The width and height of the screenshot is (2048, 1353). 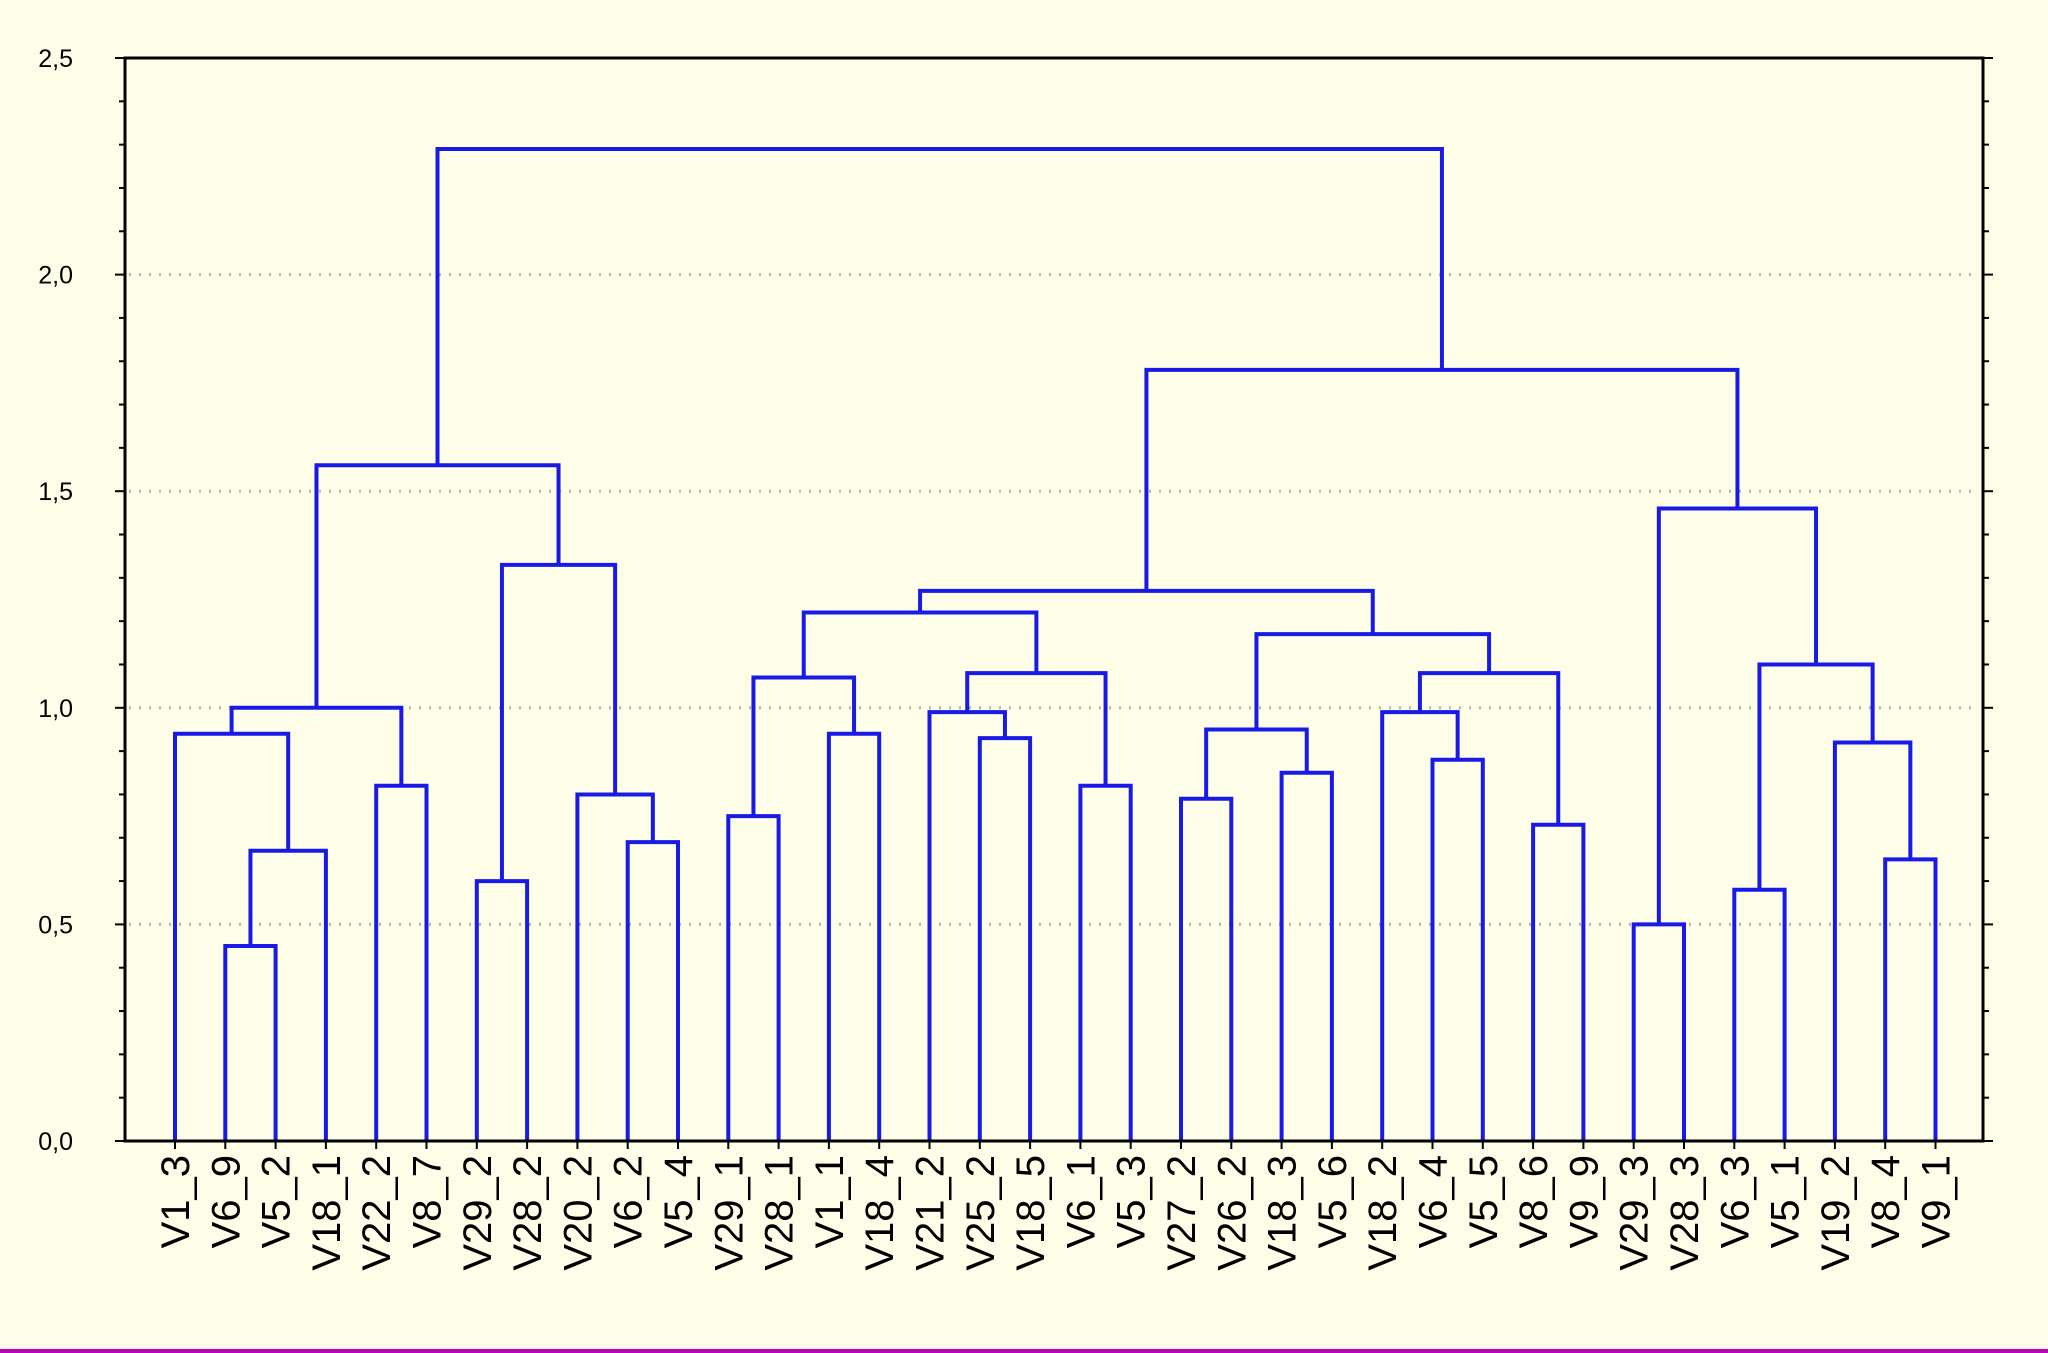 What do you see at coordinates (1031, 1213) in the screenshot?
I see `leaf-label: V18_5` at bounding box center [1031, 1213].